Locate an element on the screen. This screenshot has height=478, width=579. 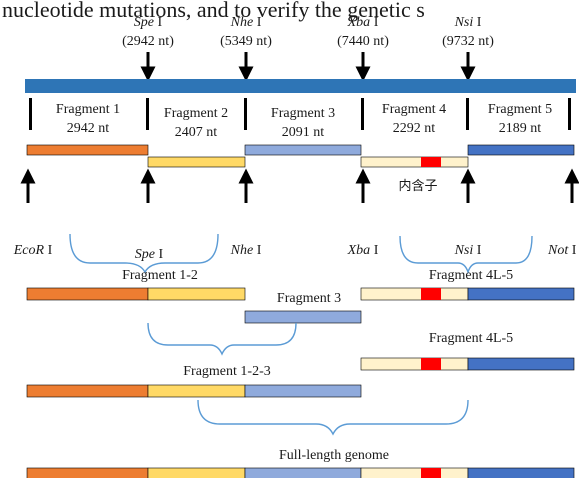
top-site-spe: Spe I (2942 nt) is located at coordinates (148, 48).